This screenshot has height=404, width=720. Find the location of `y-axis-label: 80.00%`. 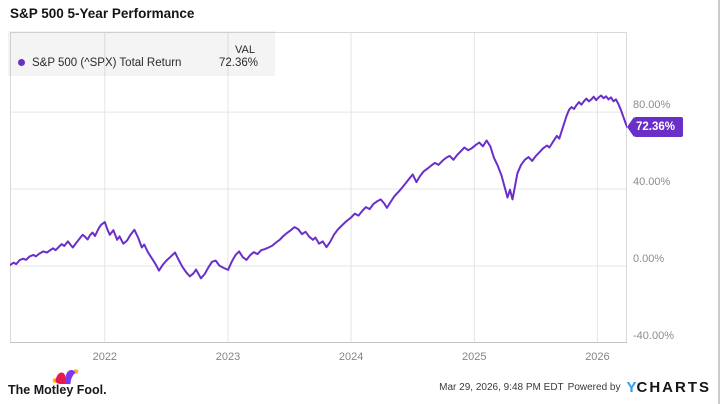

y-axis-label: 80.00% is located at coordinates (652, 105).